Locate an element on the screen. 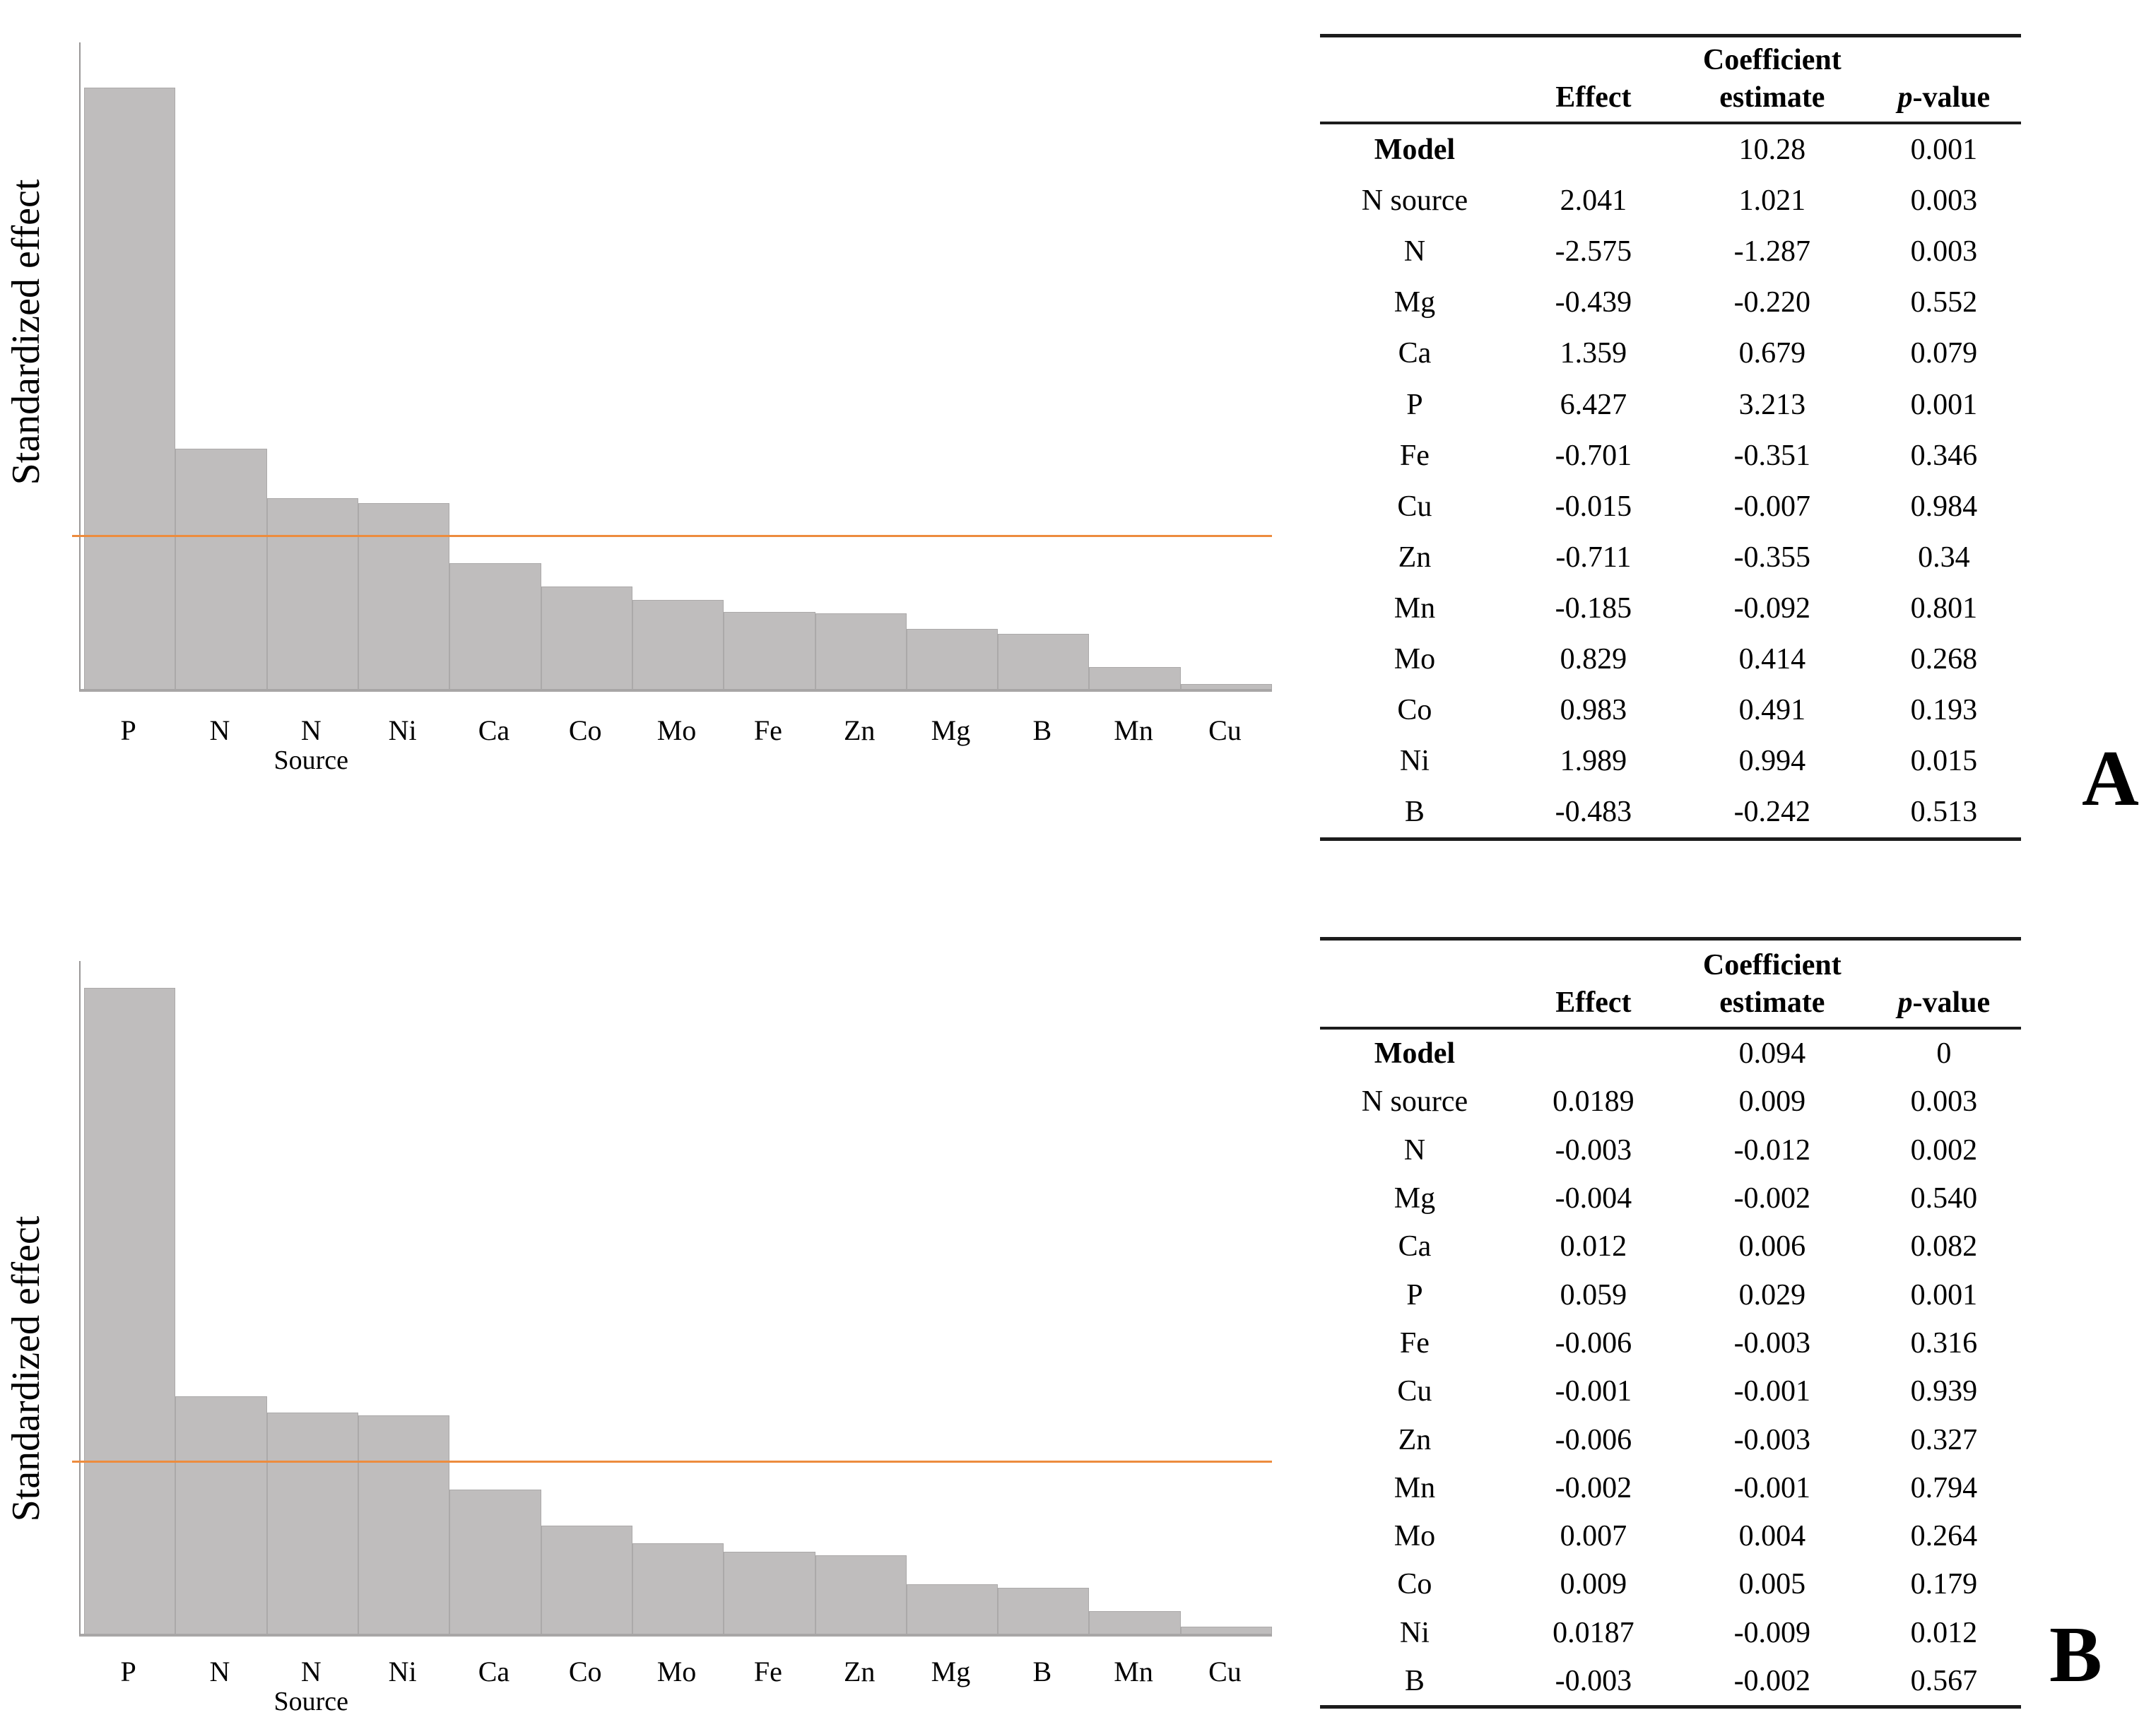 The height and width of the screenshot is (1727, 2156). cell-effect is located at coordinates (1594, 1054).